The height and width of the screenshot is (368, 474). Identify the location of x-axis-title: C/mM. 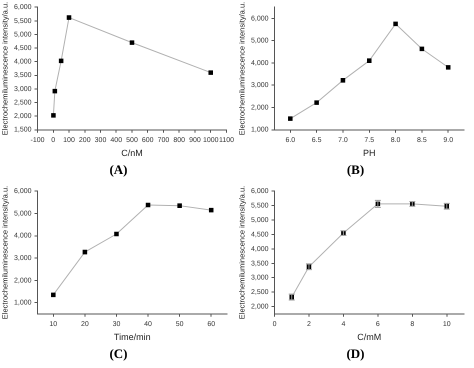
(369, 337).